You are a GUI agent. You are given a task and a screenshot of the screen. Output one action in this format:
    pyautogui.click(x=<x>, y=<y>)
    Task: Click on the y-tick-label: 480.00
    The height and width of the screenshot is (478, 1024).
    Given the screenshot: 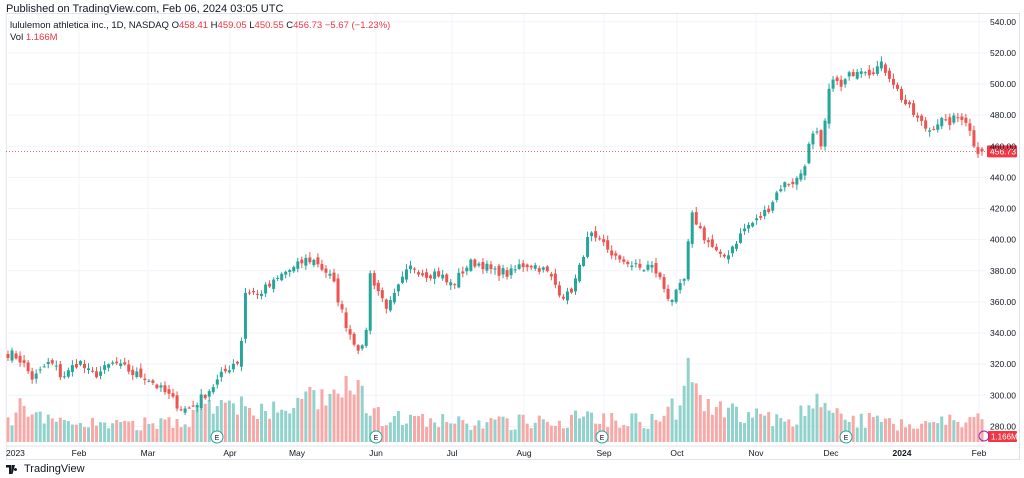 What is the action you would take?
    pyautogui.click(x=1003, y=115)
    